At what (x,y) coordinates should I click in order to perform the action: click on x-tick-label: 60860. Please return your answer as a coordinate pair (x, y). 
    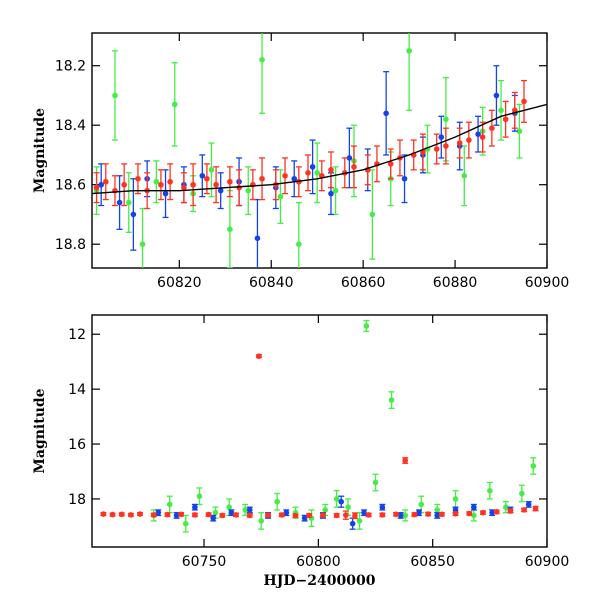
    Looking at the image, I should click on (363, 283).